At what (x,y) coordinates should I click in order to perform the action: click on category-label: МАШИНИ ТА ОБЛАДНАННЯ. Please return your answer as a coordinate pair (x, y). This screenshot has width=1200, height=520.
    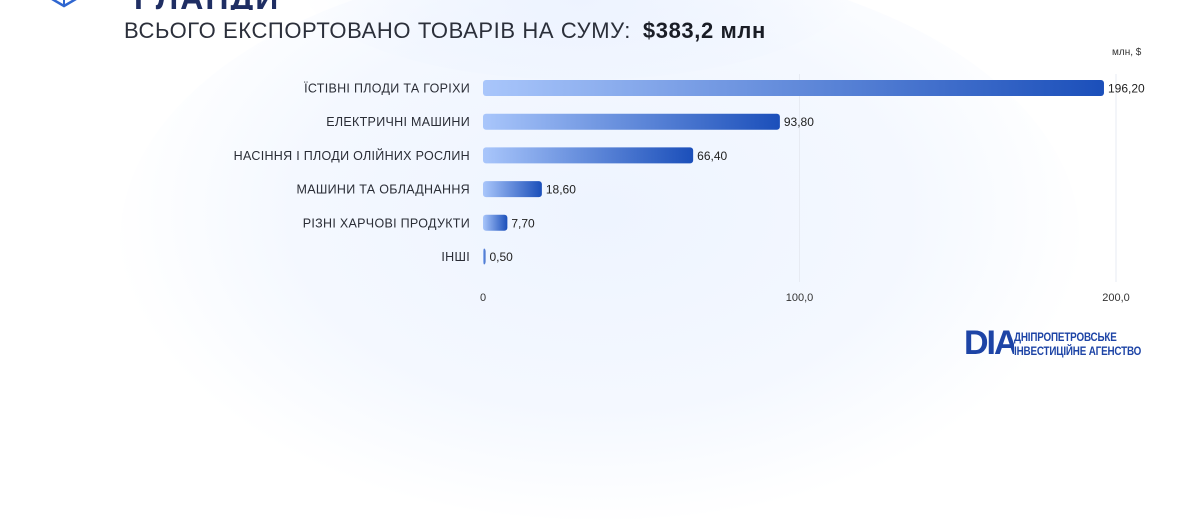
    Looking at the image, I should click on (384, 190).